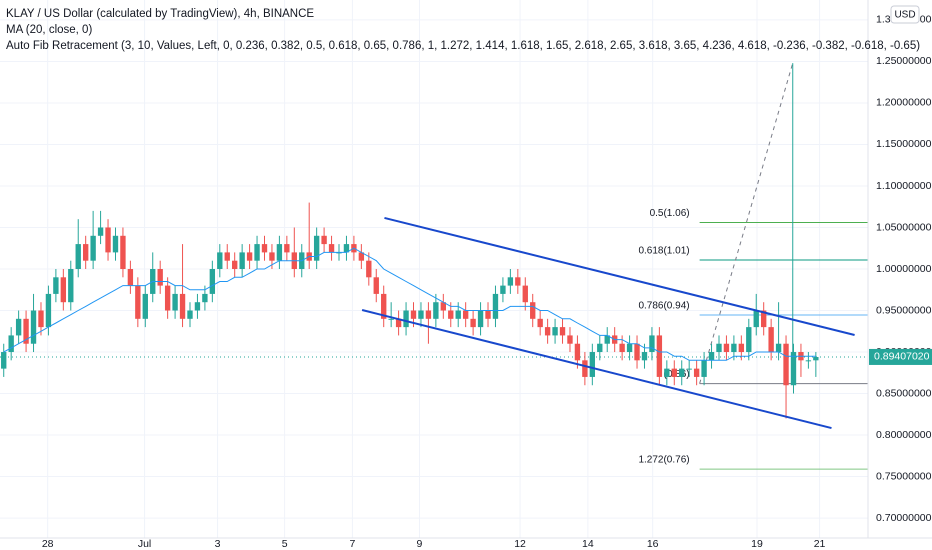  I want to click on y-tick-label: 0.70000000, so click(904, 518).